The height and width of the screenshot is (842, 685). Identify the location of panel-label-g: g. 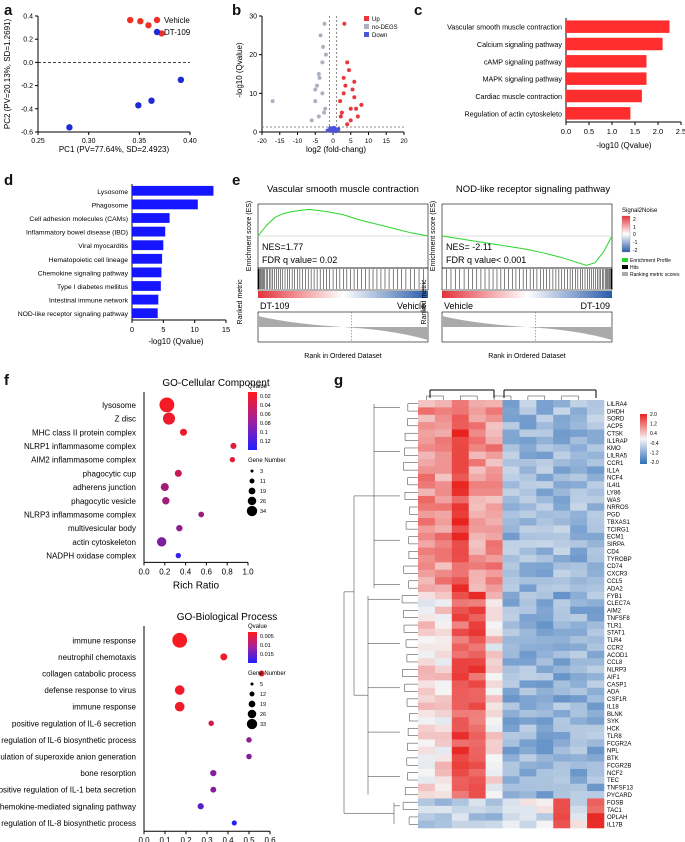
(339, 380).